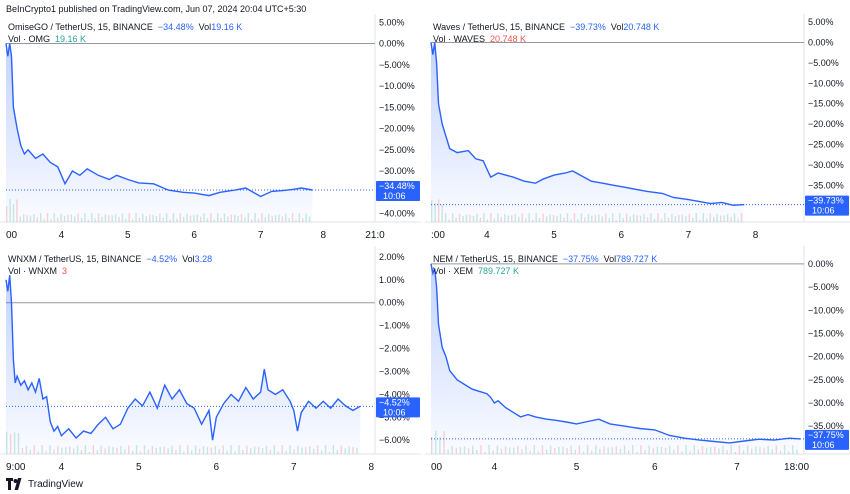 The height and width of the screenshot is (494, 850). What do you see at coordinates (826, 201) in the screenshot?
I see `last-value-label: −39.73%` at bounding box center [826, 201].